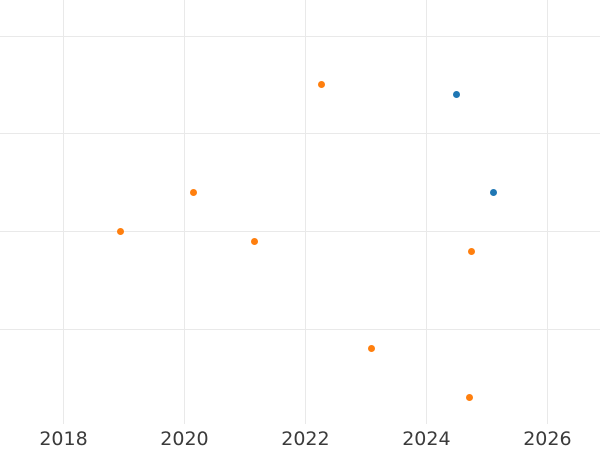 This screenshot has width=600, height=450. Describe the element at coordinates (305, 439) in the screenshot. I see `x-tick-label: 2022` at that location.